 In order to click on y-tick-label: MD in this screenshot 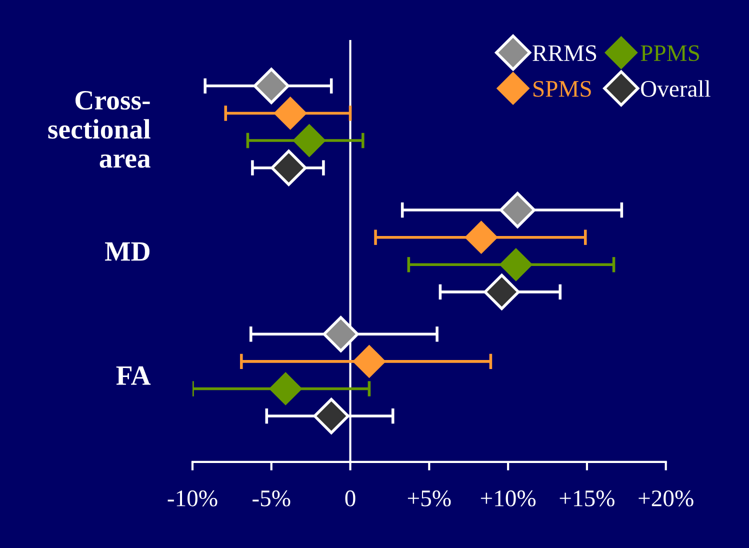, I will do `click(127, 251)`.